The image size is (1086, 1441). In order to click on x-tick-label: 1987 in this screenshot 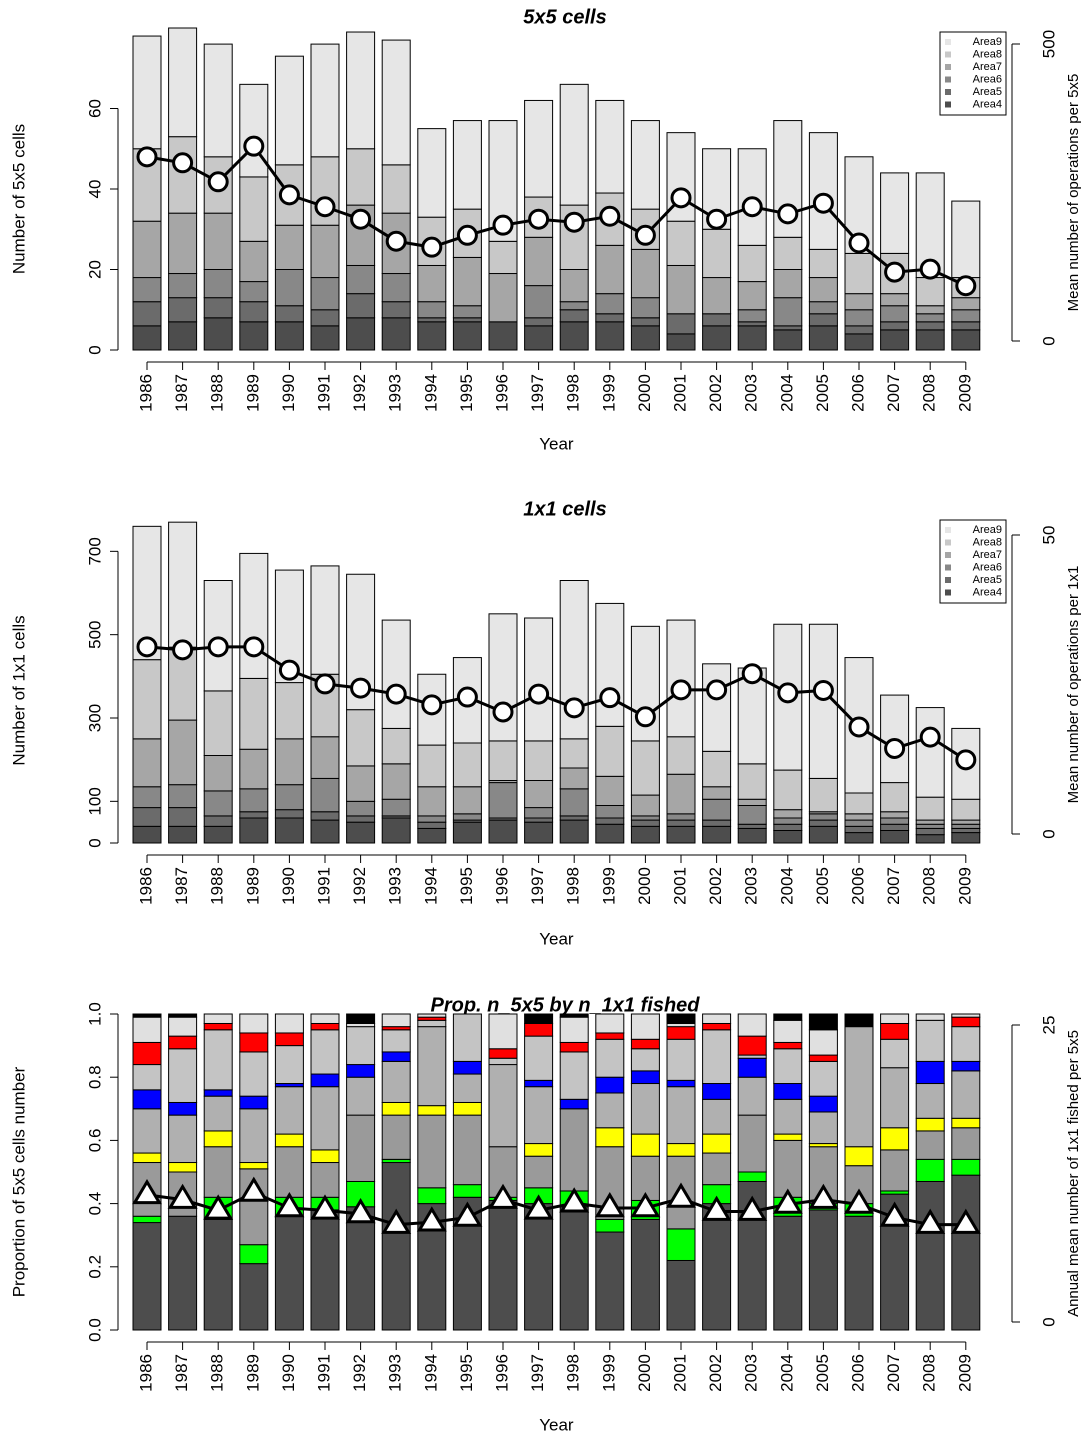, I will do `click(181, 886)`.